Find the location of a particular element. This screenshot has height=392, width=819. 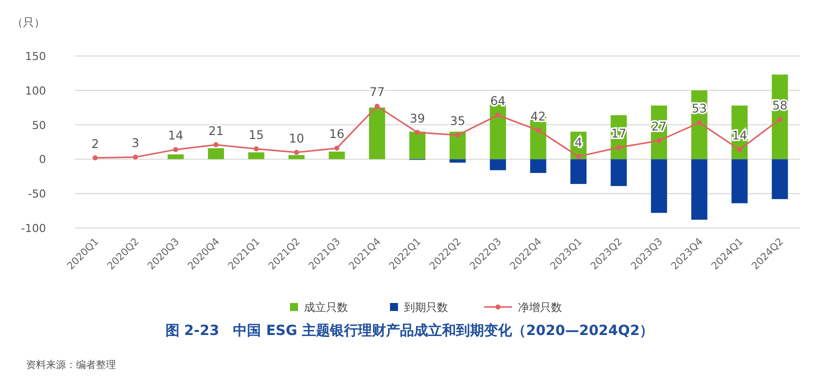

y-tick-label: 150 is located at coordinates (35, 56).